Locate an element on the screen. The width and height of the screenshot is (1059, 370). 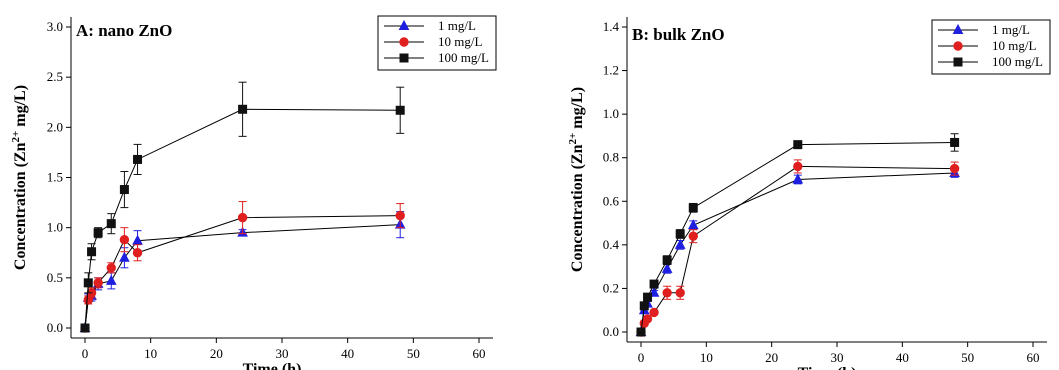
y-tick-label: 0.8 is located at coordinates (611, 157).